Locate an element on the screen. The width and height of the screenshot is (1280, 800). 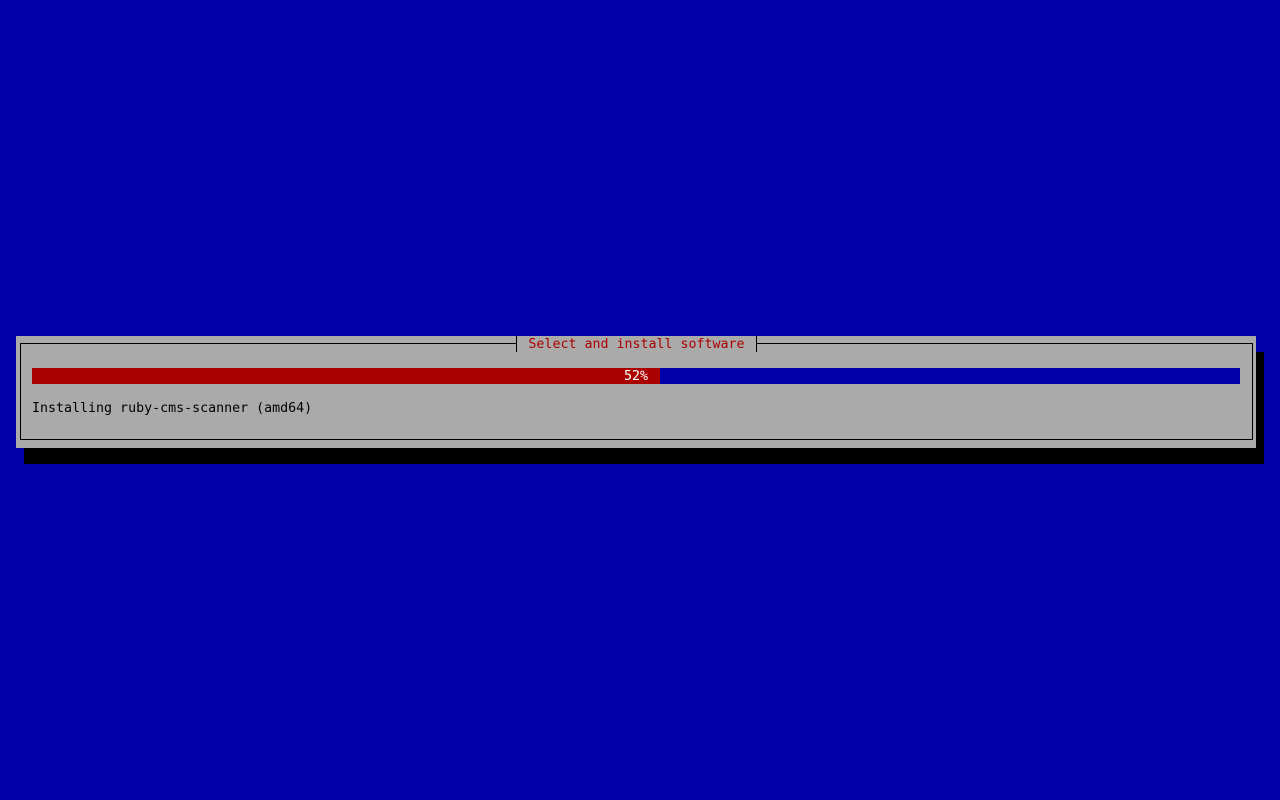
dialog-frame is located at coordinates (636, 391).